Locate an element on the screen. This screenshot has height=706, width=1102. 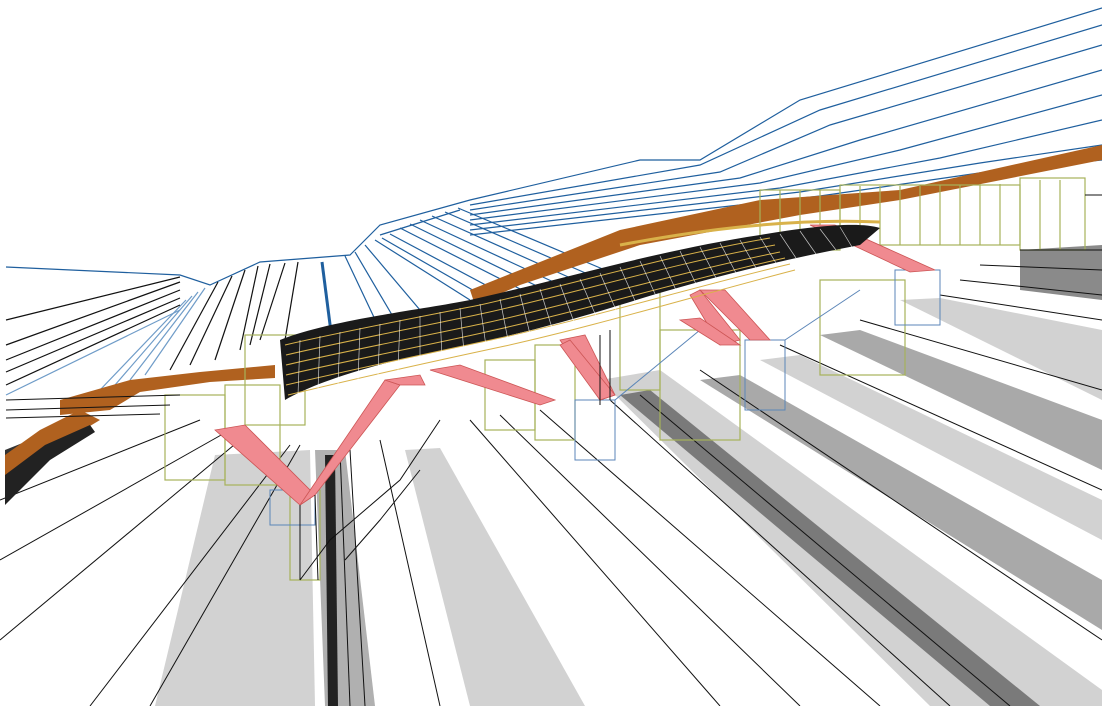
roof-crossribs is located at coordinates (575, 311).